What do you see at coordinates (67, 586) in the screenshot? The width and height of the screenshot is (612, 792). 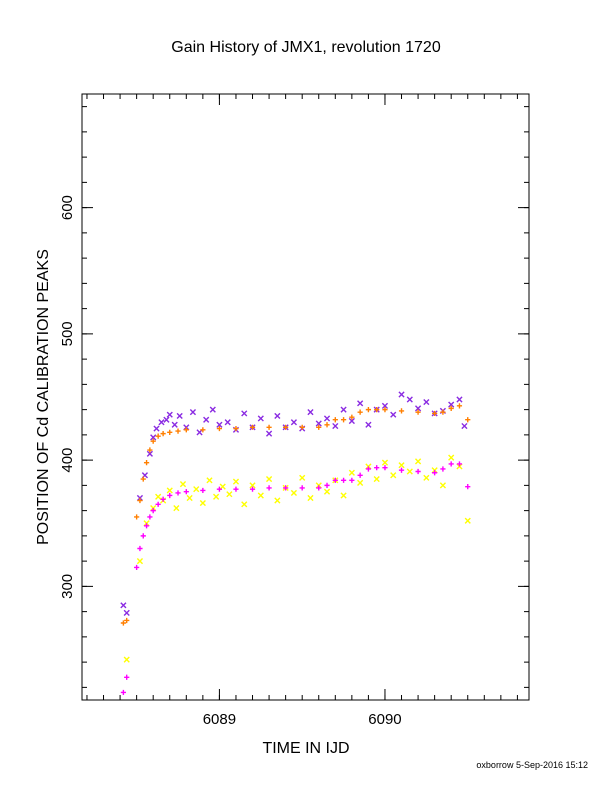 I see `y-tick-label: 300` at bounding box center [67, 586].